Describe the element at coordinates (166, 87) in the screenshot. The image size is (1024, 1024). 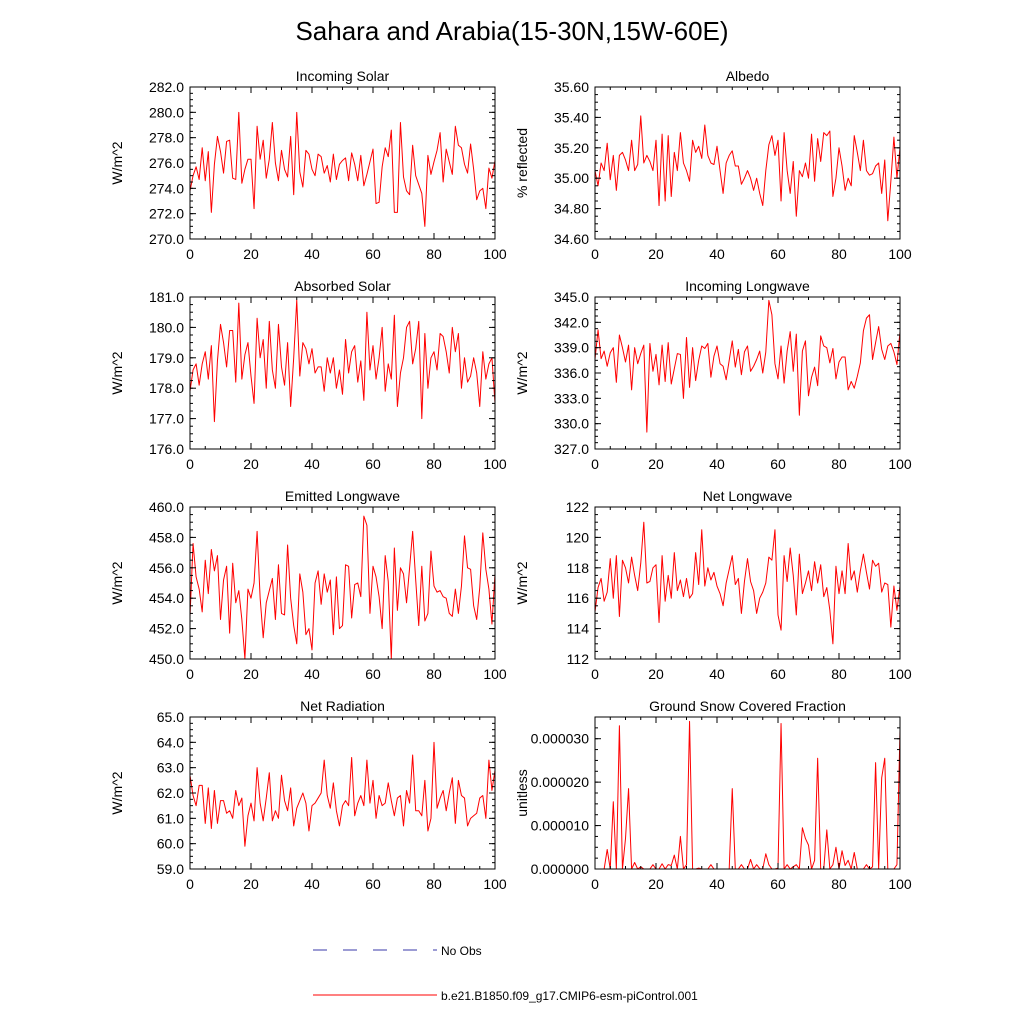
I see `y-tick-label: 282.0` at that location.